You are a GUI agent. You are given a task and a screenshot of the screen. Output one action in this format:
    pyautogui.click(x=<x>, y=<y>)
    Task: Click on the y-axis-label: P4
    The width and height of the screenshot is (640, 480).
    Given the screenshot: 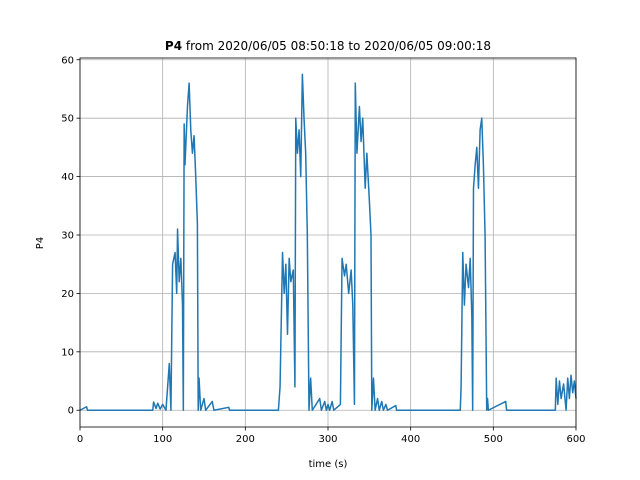 What is the action you would take?
    pyautogui.click(x=40, y=243)
    